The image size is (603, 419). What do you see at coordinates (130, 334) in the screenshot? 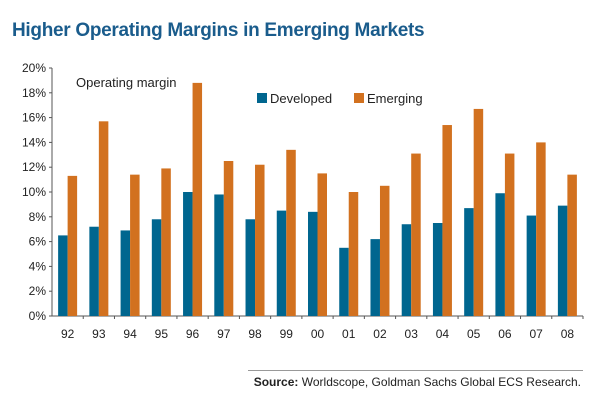
I see `x-tick-label: 94` at bounding box center [130, 334].